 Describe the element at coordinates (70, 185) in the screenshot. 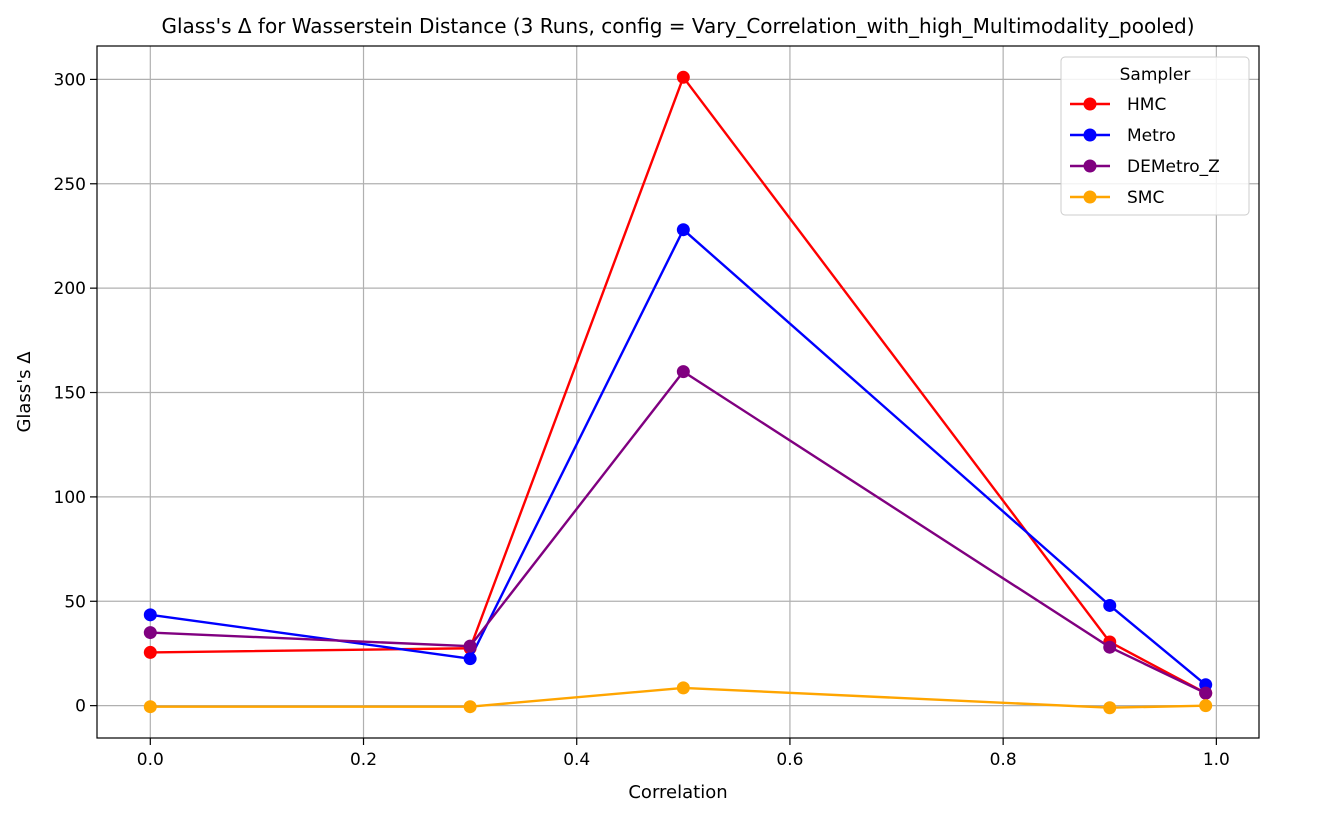

I see `y-tick-label: 250` at that location.